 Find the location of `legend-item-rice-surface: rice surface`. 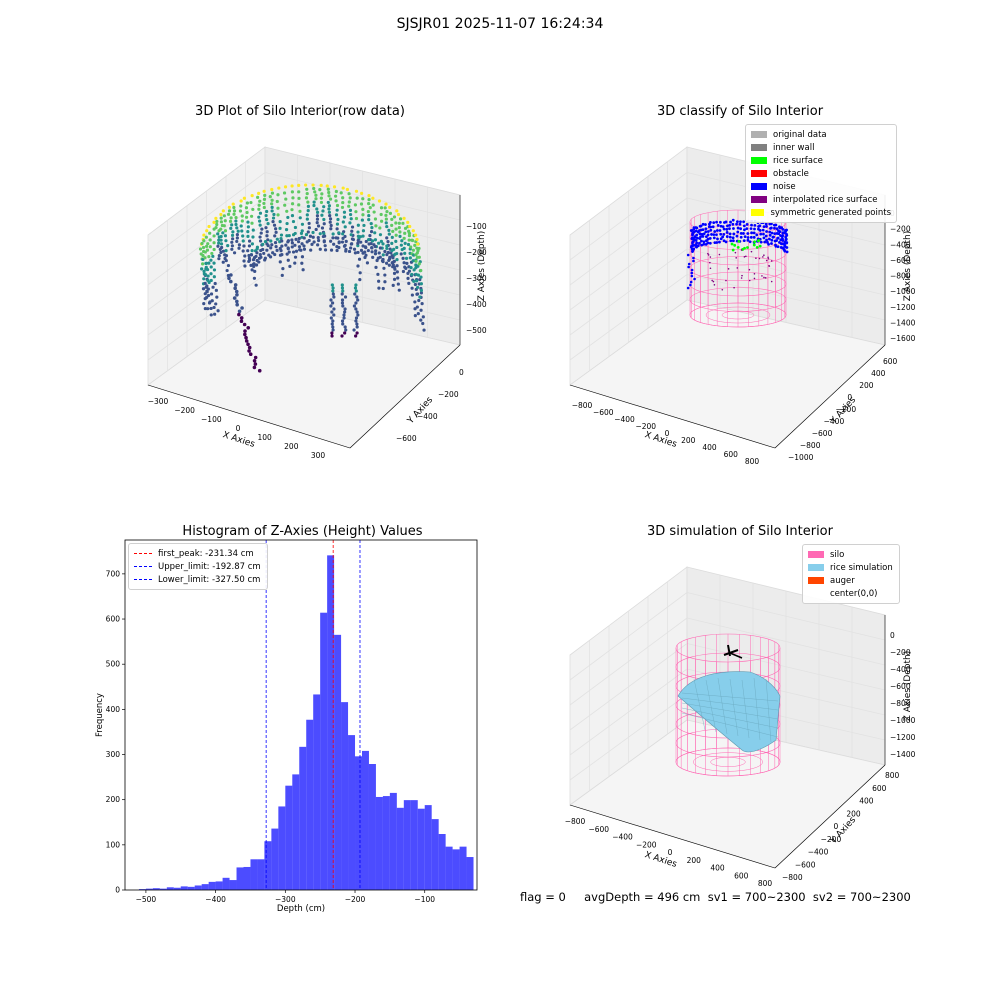

legend-item-rice-surface: rice surface is located at coordinates (821, 160).